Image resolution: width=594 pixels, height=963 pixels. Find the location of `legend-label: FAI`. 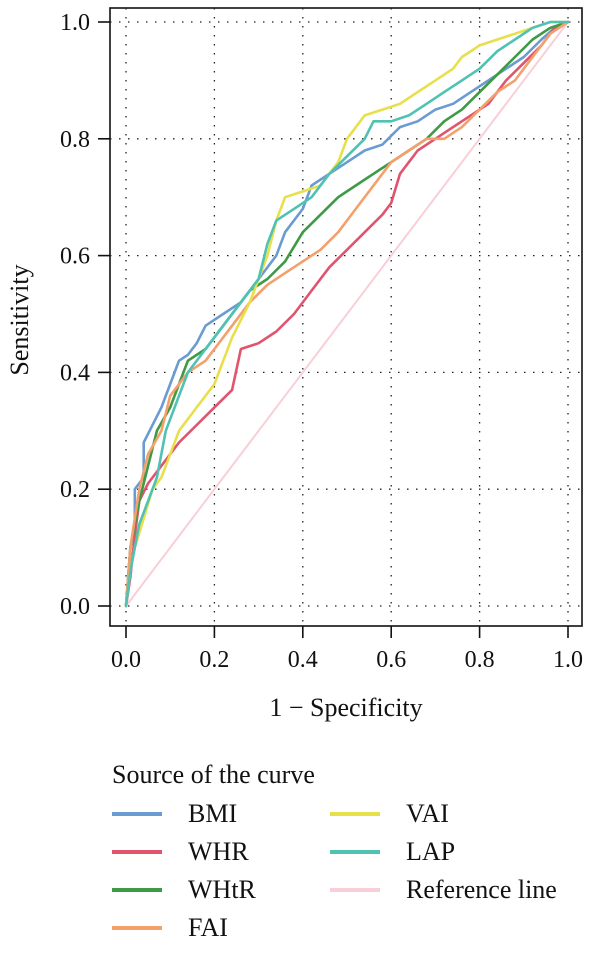

legend-label: FAI is located at coordinates (208, 927).